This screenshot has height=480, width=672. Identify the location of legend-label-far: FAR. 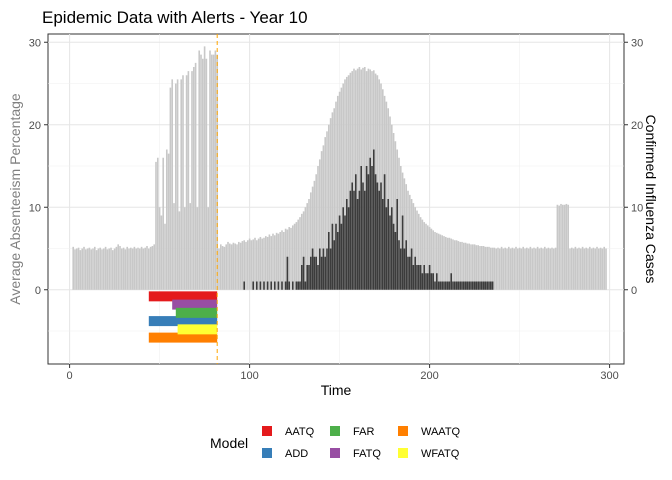
(363, 432).